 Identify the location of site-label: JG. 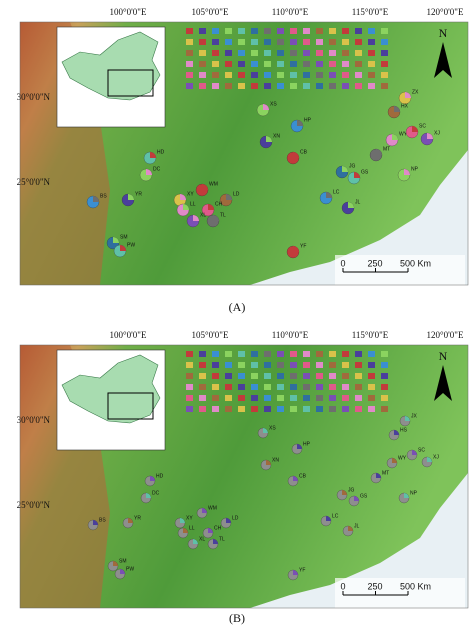
(351, 490).